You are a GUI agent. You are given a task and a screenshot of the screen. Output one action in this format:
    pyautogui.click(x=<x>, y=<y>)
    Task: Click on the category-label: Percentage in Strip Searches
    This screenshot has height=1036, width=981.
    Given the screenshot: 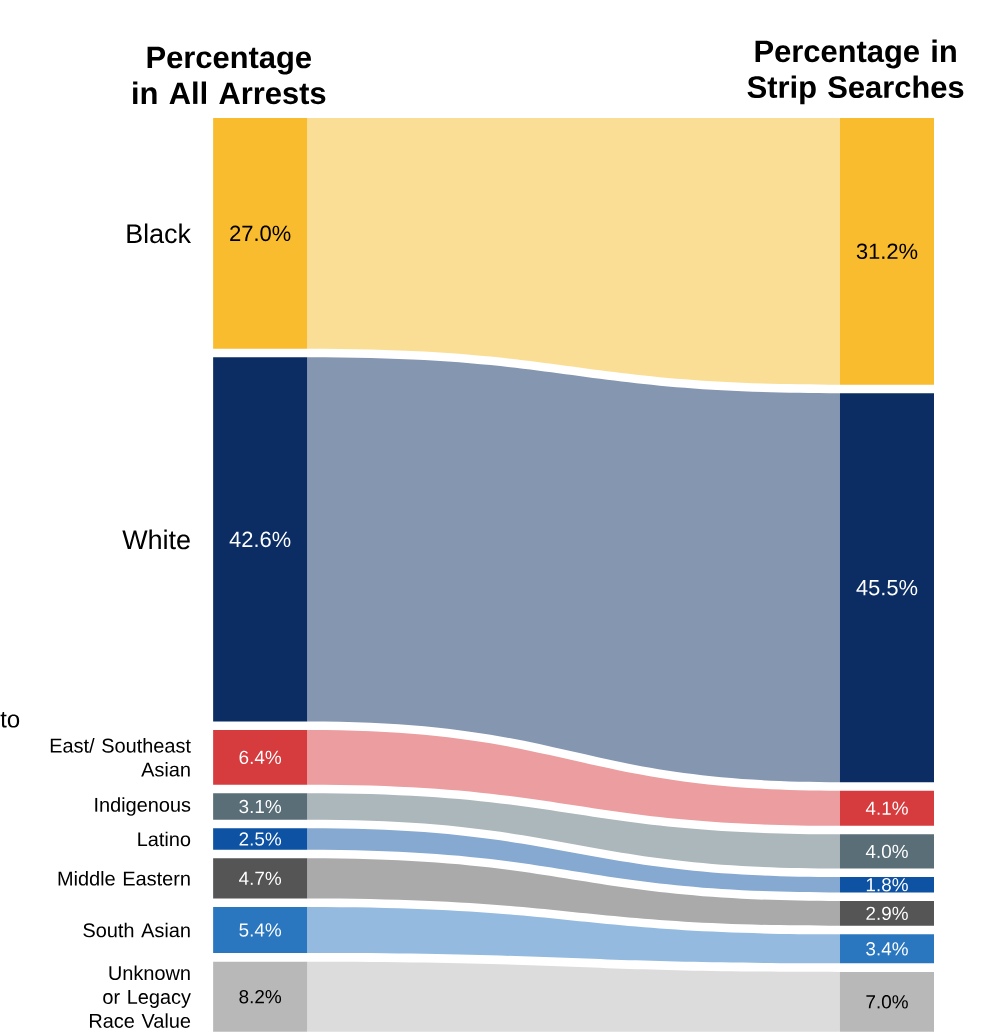 What is the action you would take?
    pyautogui.click(x=855, y=72)
    